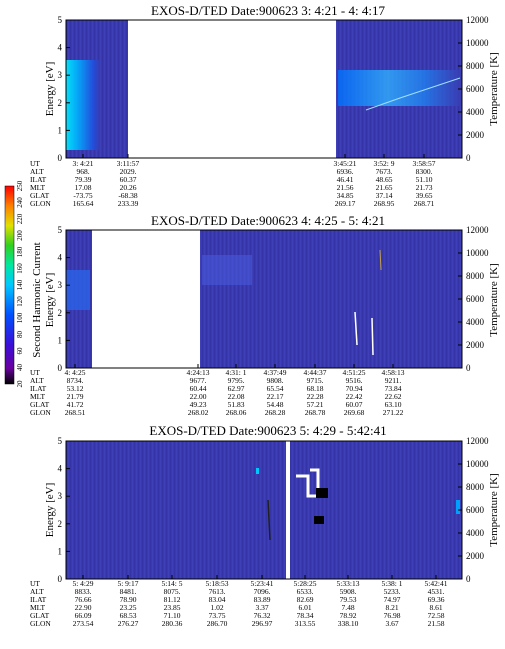 This screenshot has width=505, height=649. What do you see at coordinates (128, 171) in the screenshot?
I see `ephemeris-value: 2029.` at bounding box center [128, 171].